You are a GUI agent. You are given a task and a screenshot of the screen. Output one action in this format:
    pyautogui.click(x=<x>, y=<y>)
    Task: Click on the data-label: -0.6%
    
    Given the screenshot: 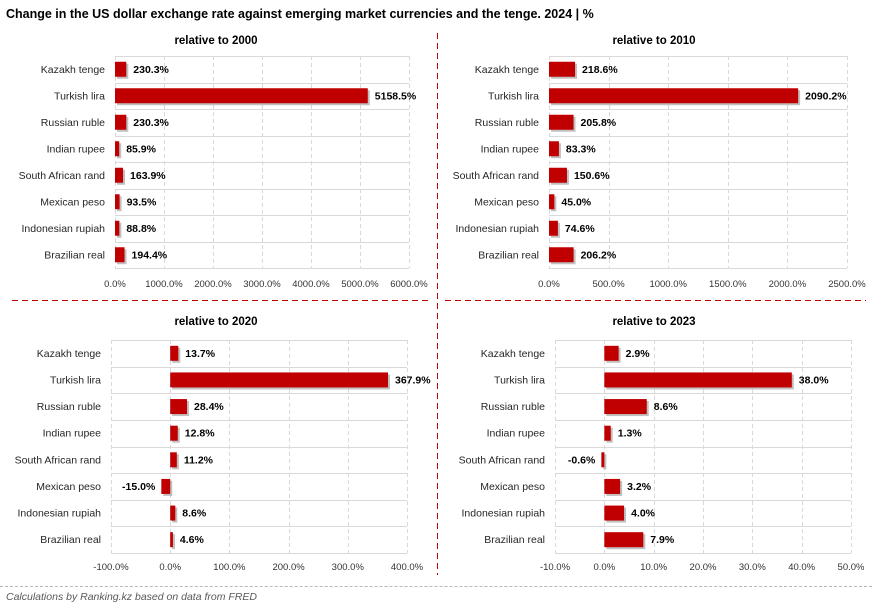 What is the action you would take?
    pyautogui.click(x=582, y=460)
    